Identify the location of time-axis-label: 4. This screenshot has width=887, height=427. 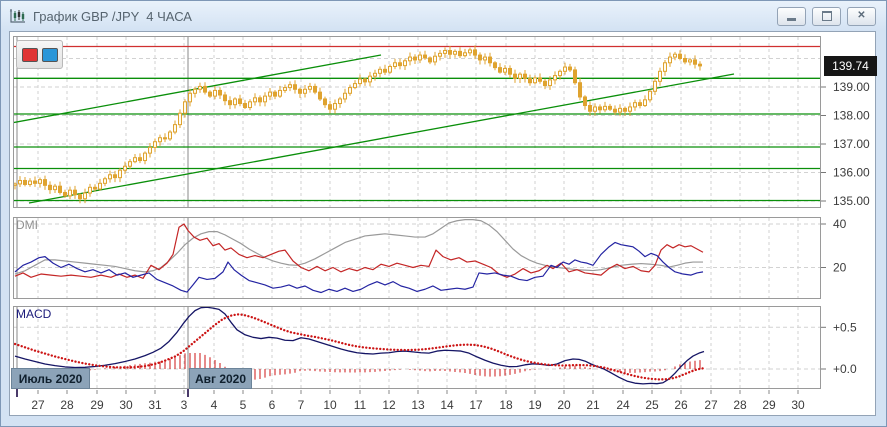
(214, 405).